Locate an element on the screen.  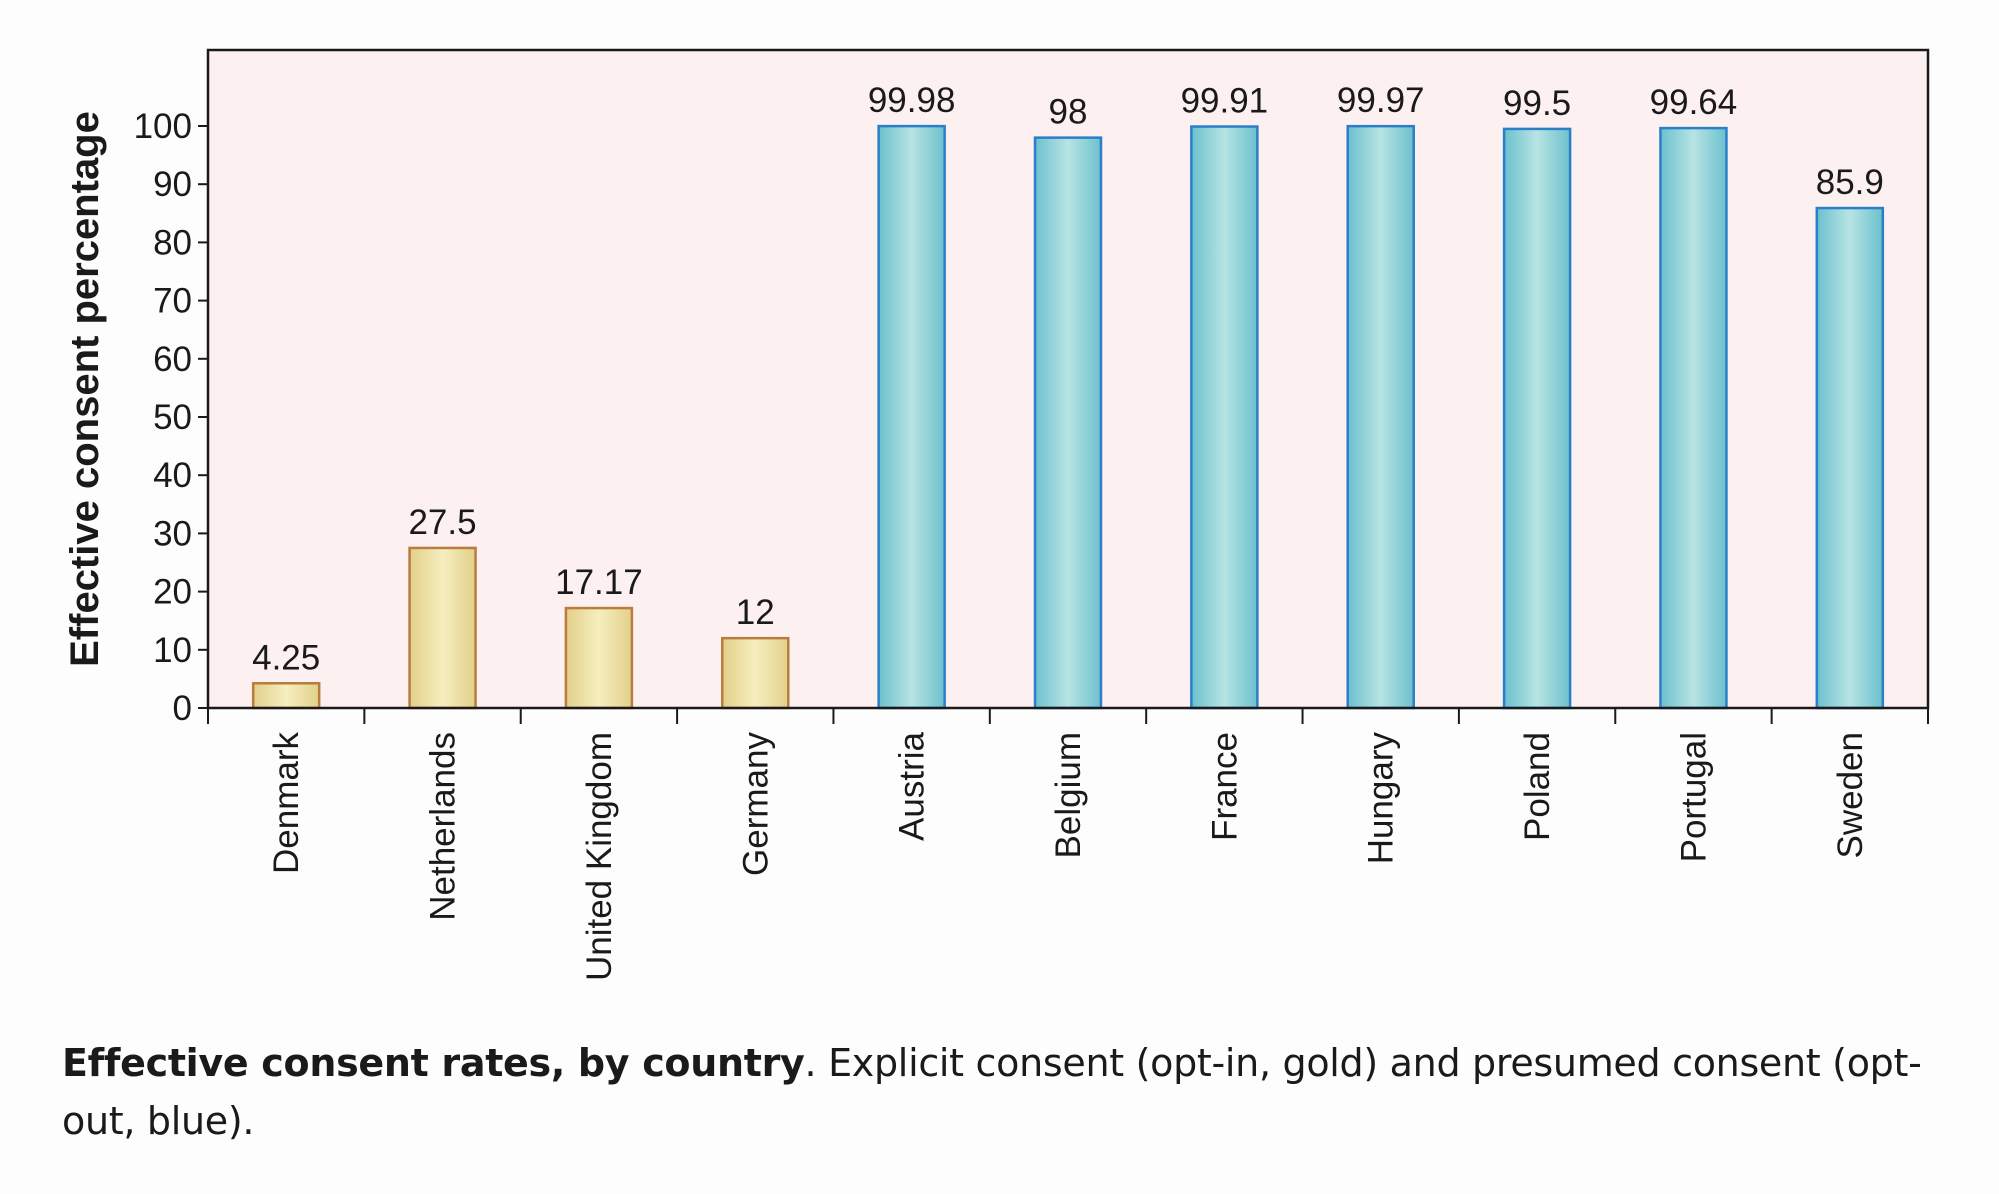
x-tick-label: United Kingdom is located at coordinates (599, 856).